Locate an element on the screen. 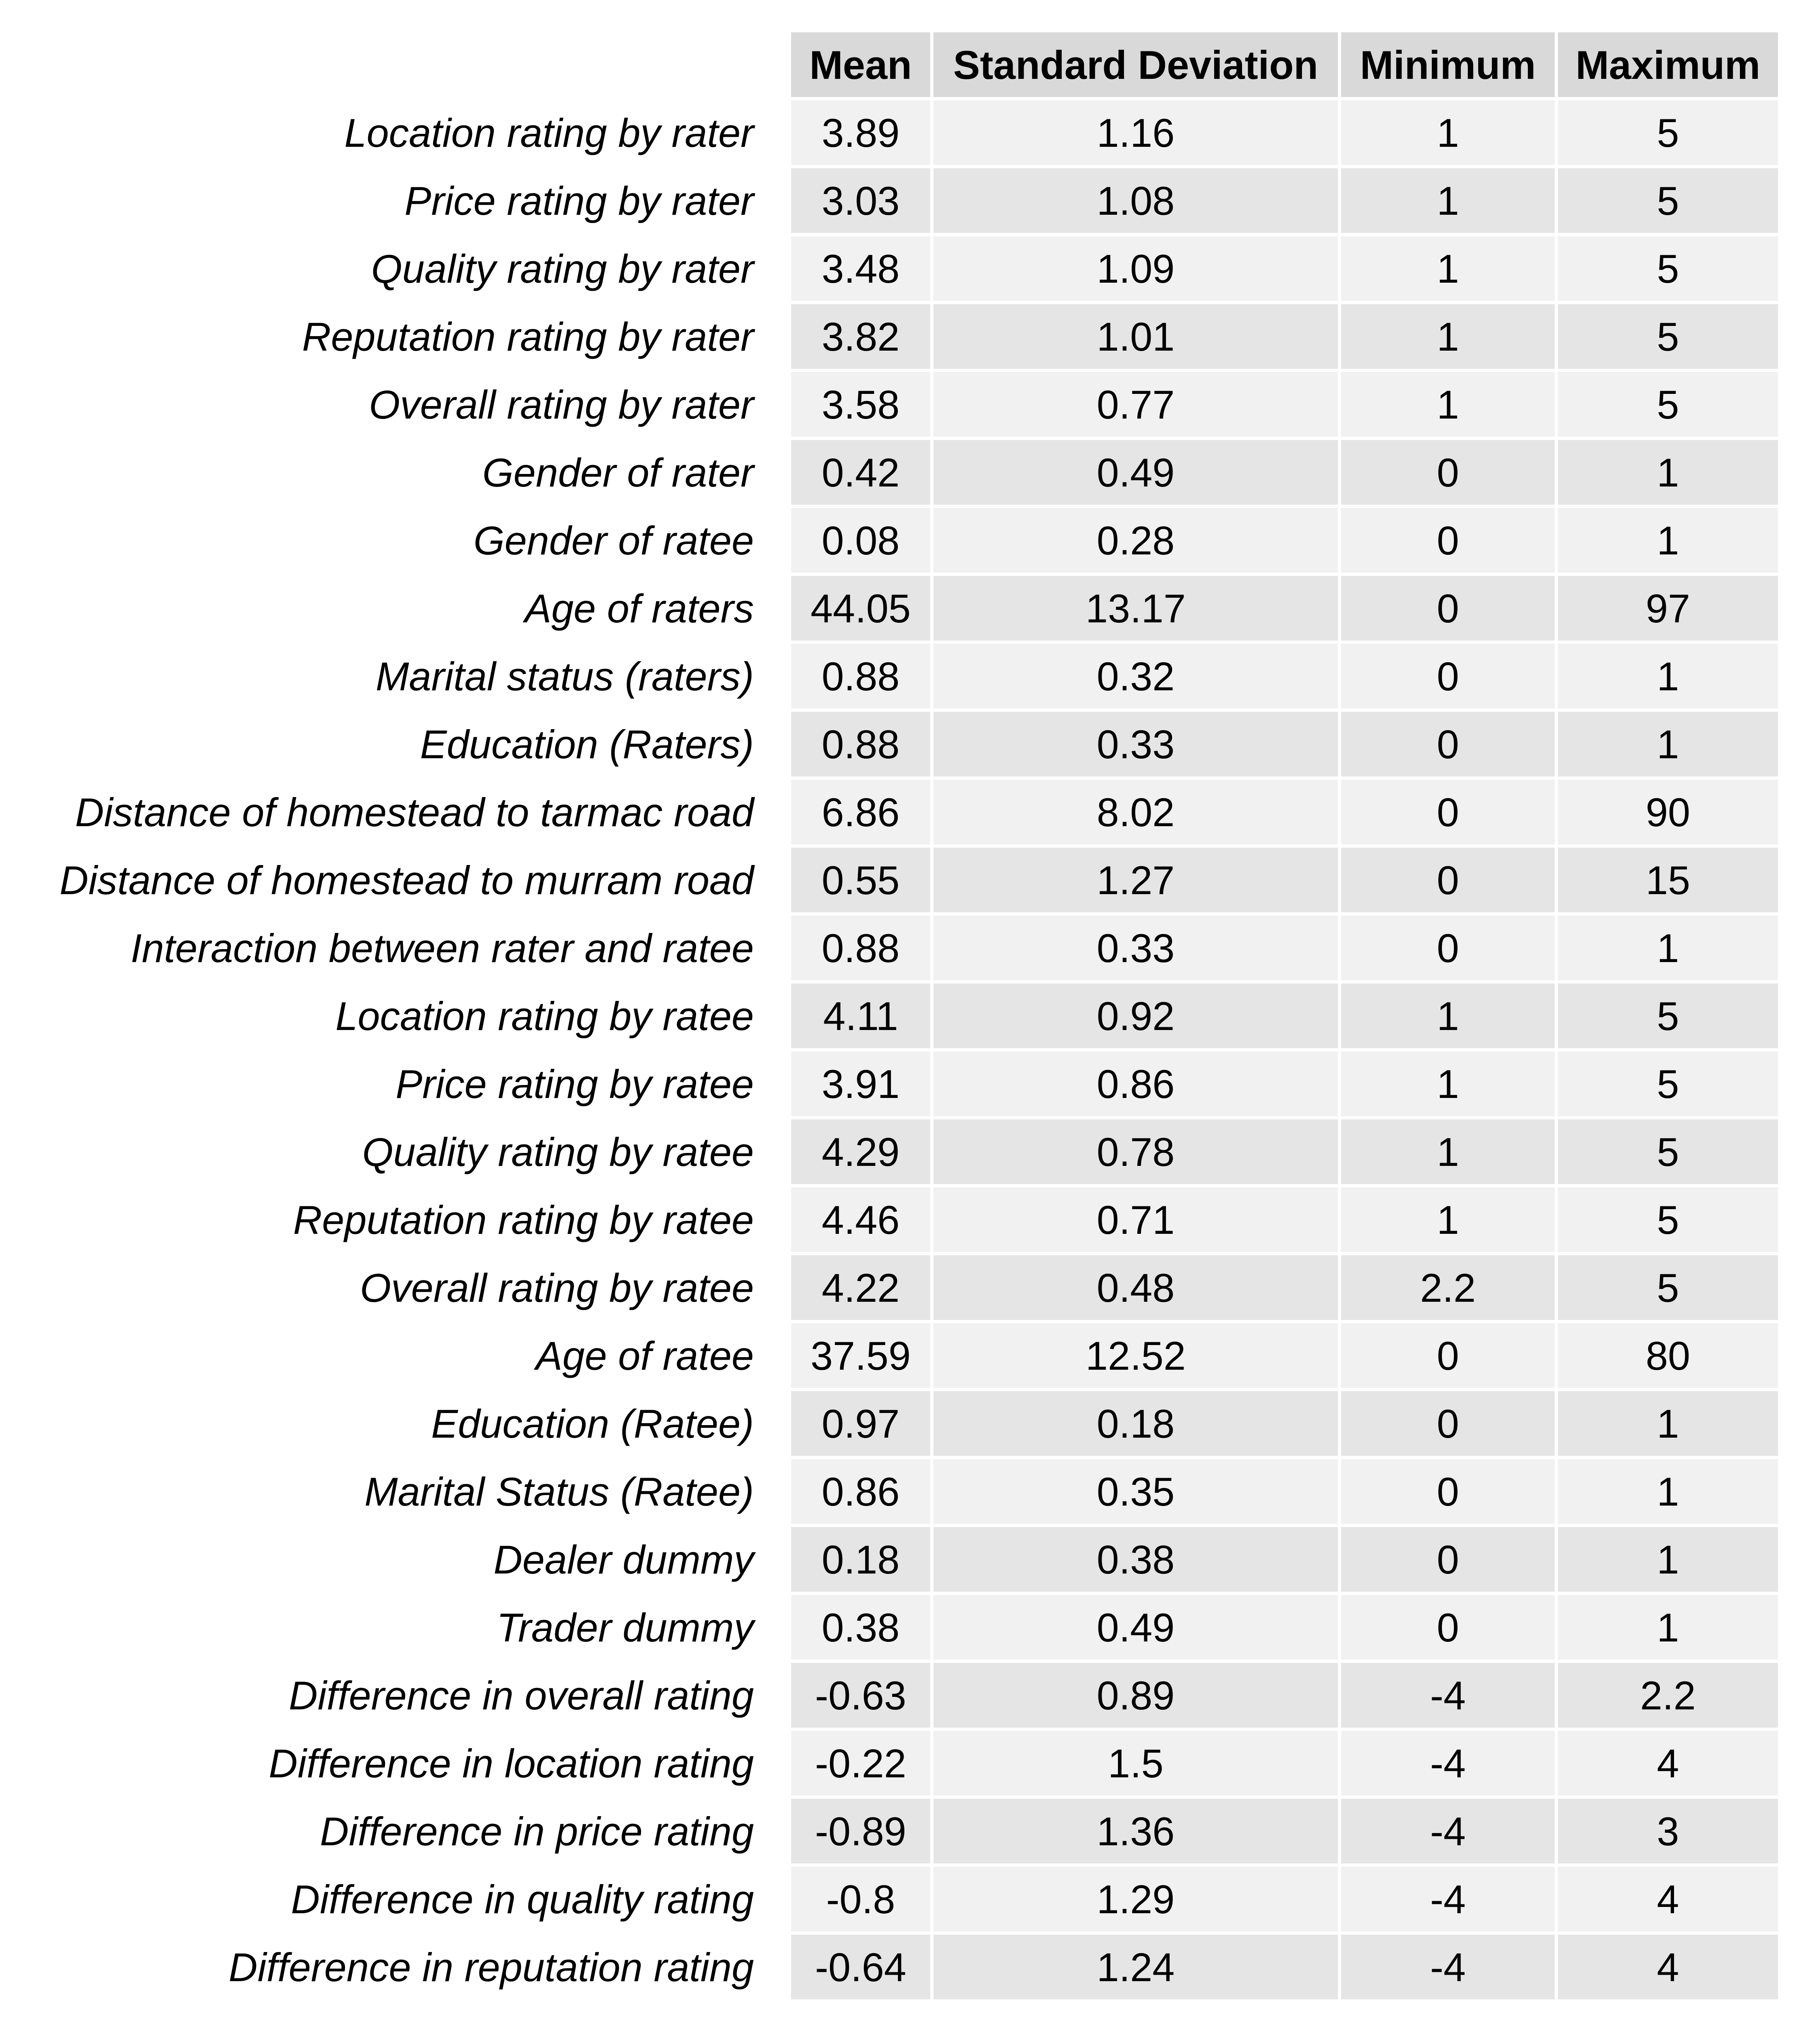  table-row: Location rating by rater 3.89 1.16 1 5 is located at coordinates (903, 132).